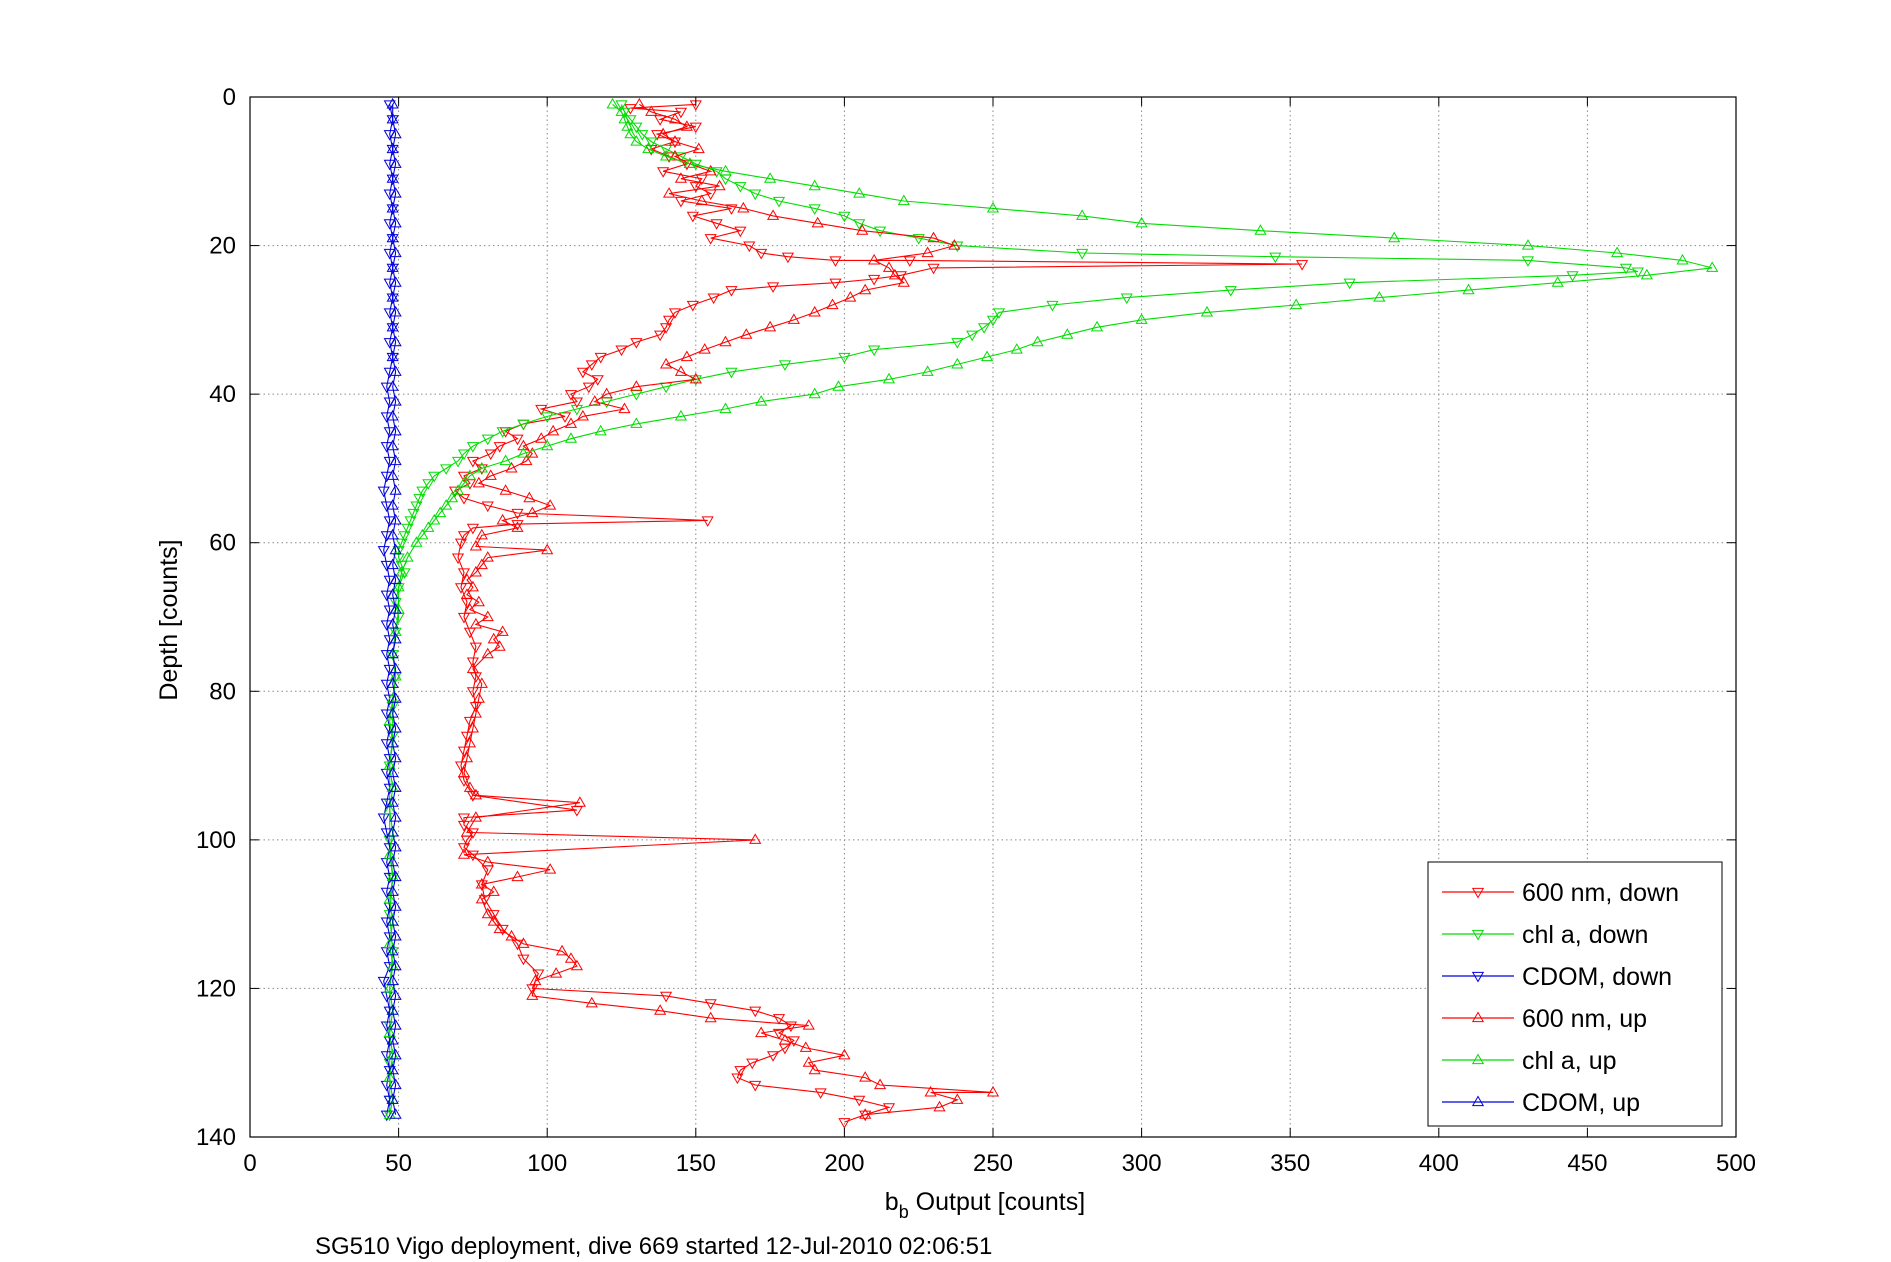  What do you see at coordinates (844, 1163) in the screenshot?
I see `x-tick-label: 200` at bounding box center [844, 1163].